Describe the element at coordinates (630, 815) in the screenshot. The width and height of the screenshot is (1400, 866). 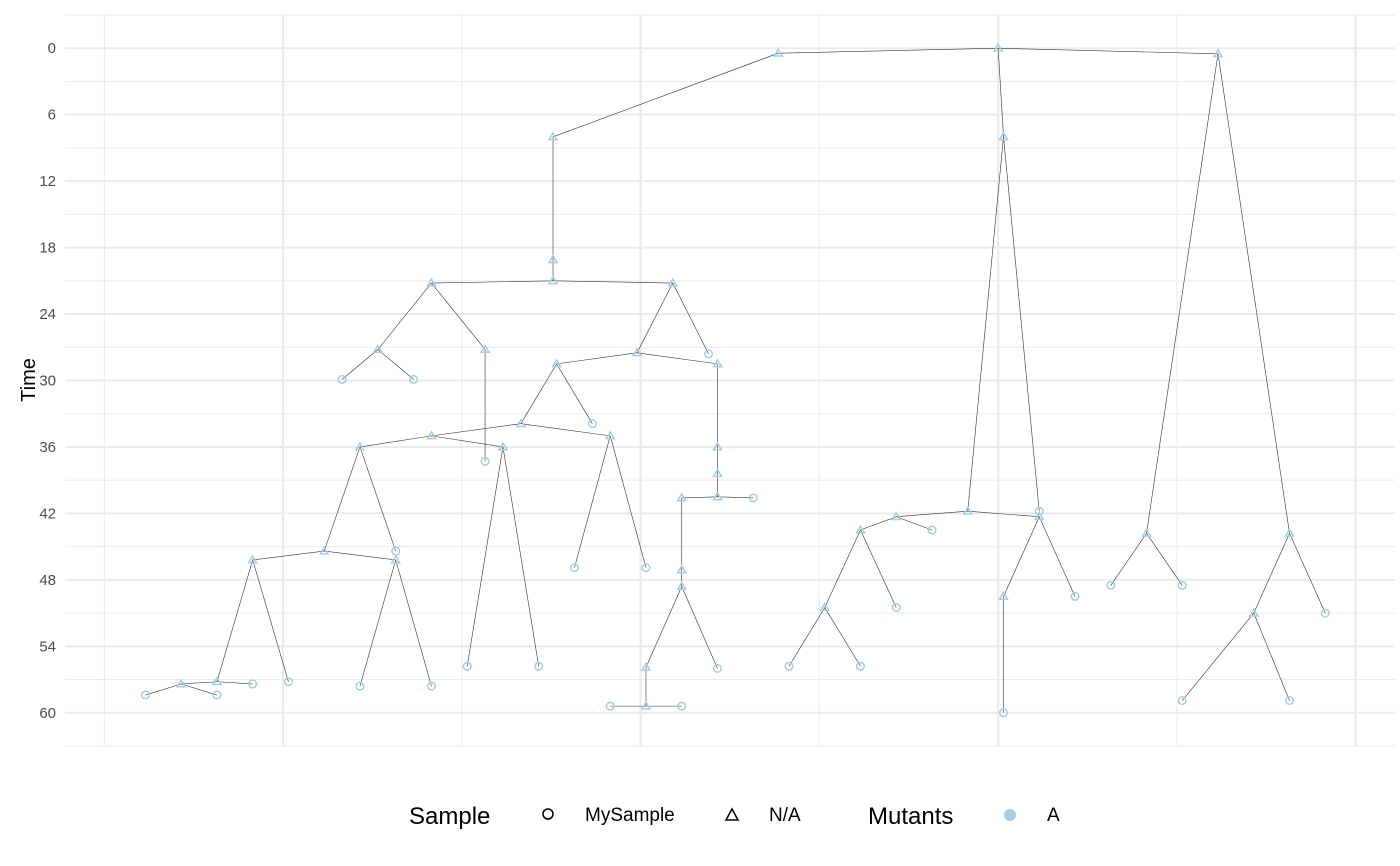
I see `legend-sample-label: MySample` at that location.